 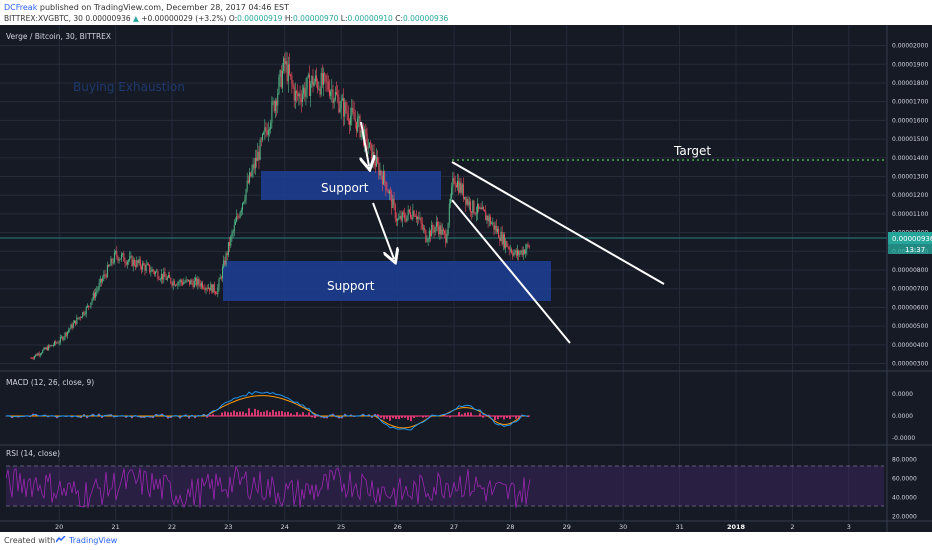 I want to click on author-link: DCFreak, so click(x=21, y=7).